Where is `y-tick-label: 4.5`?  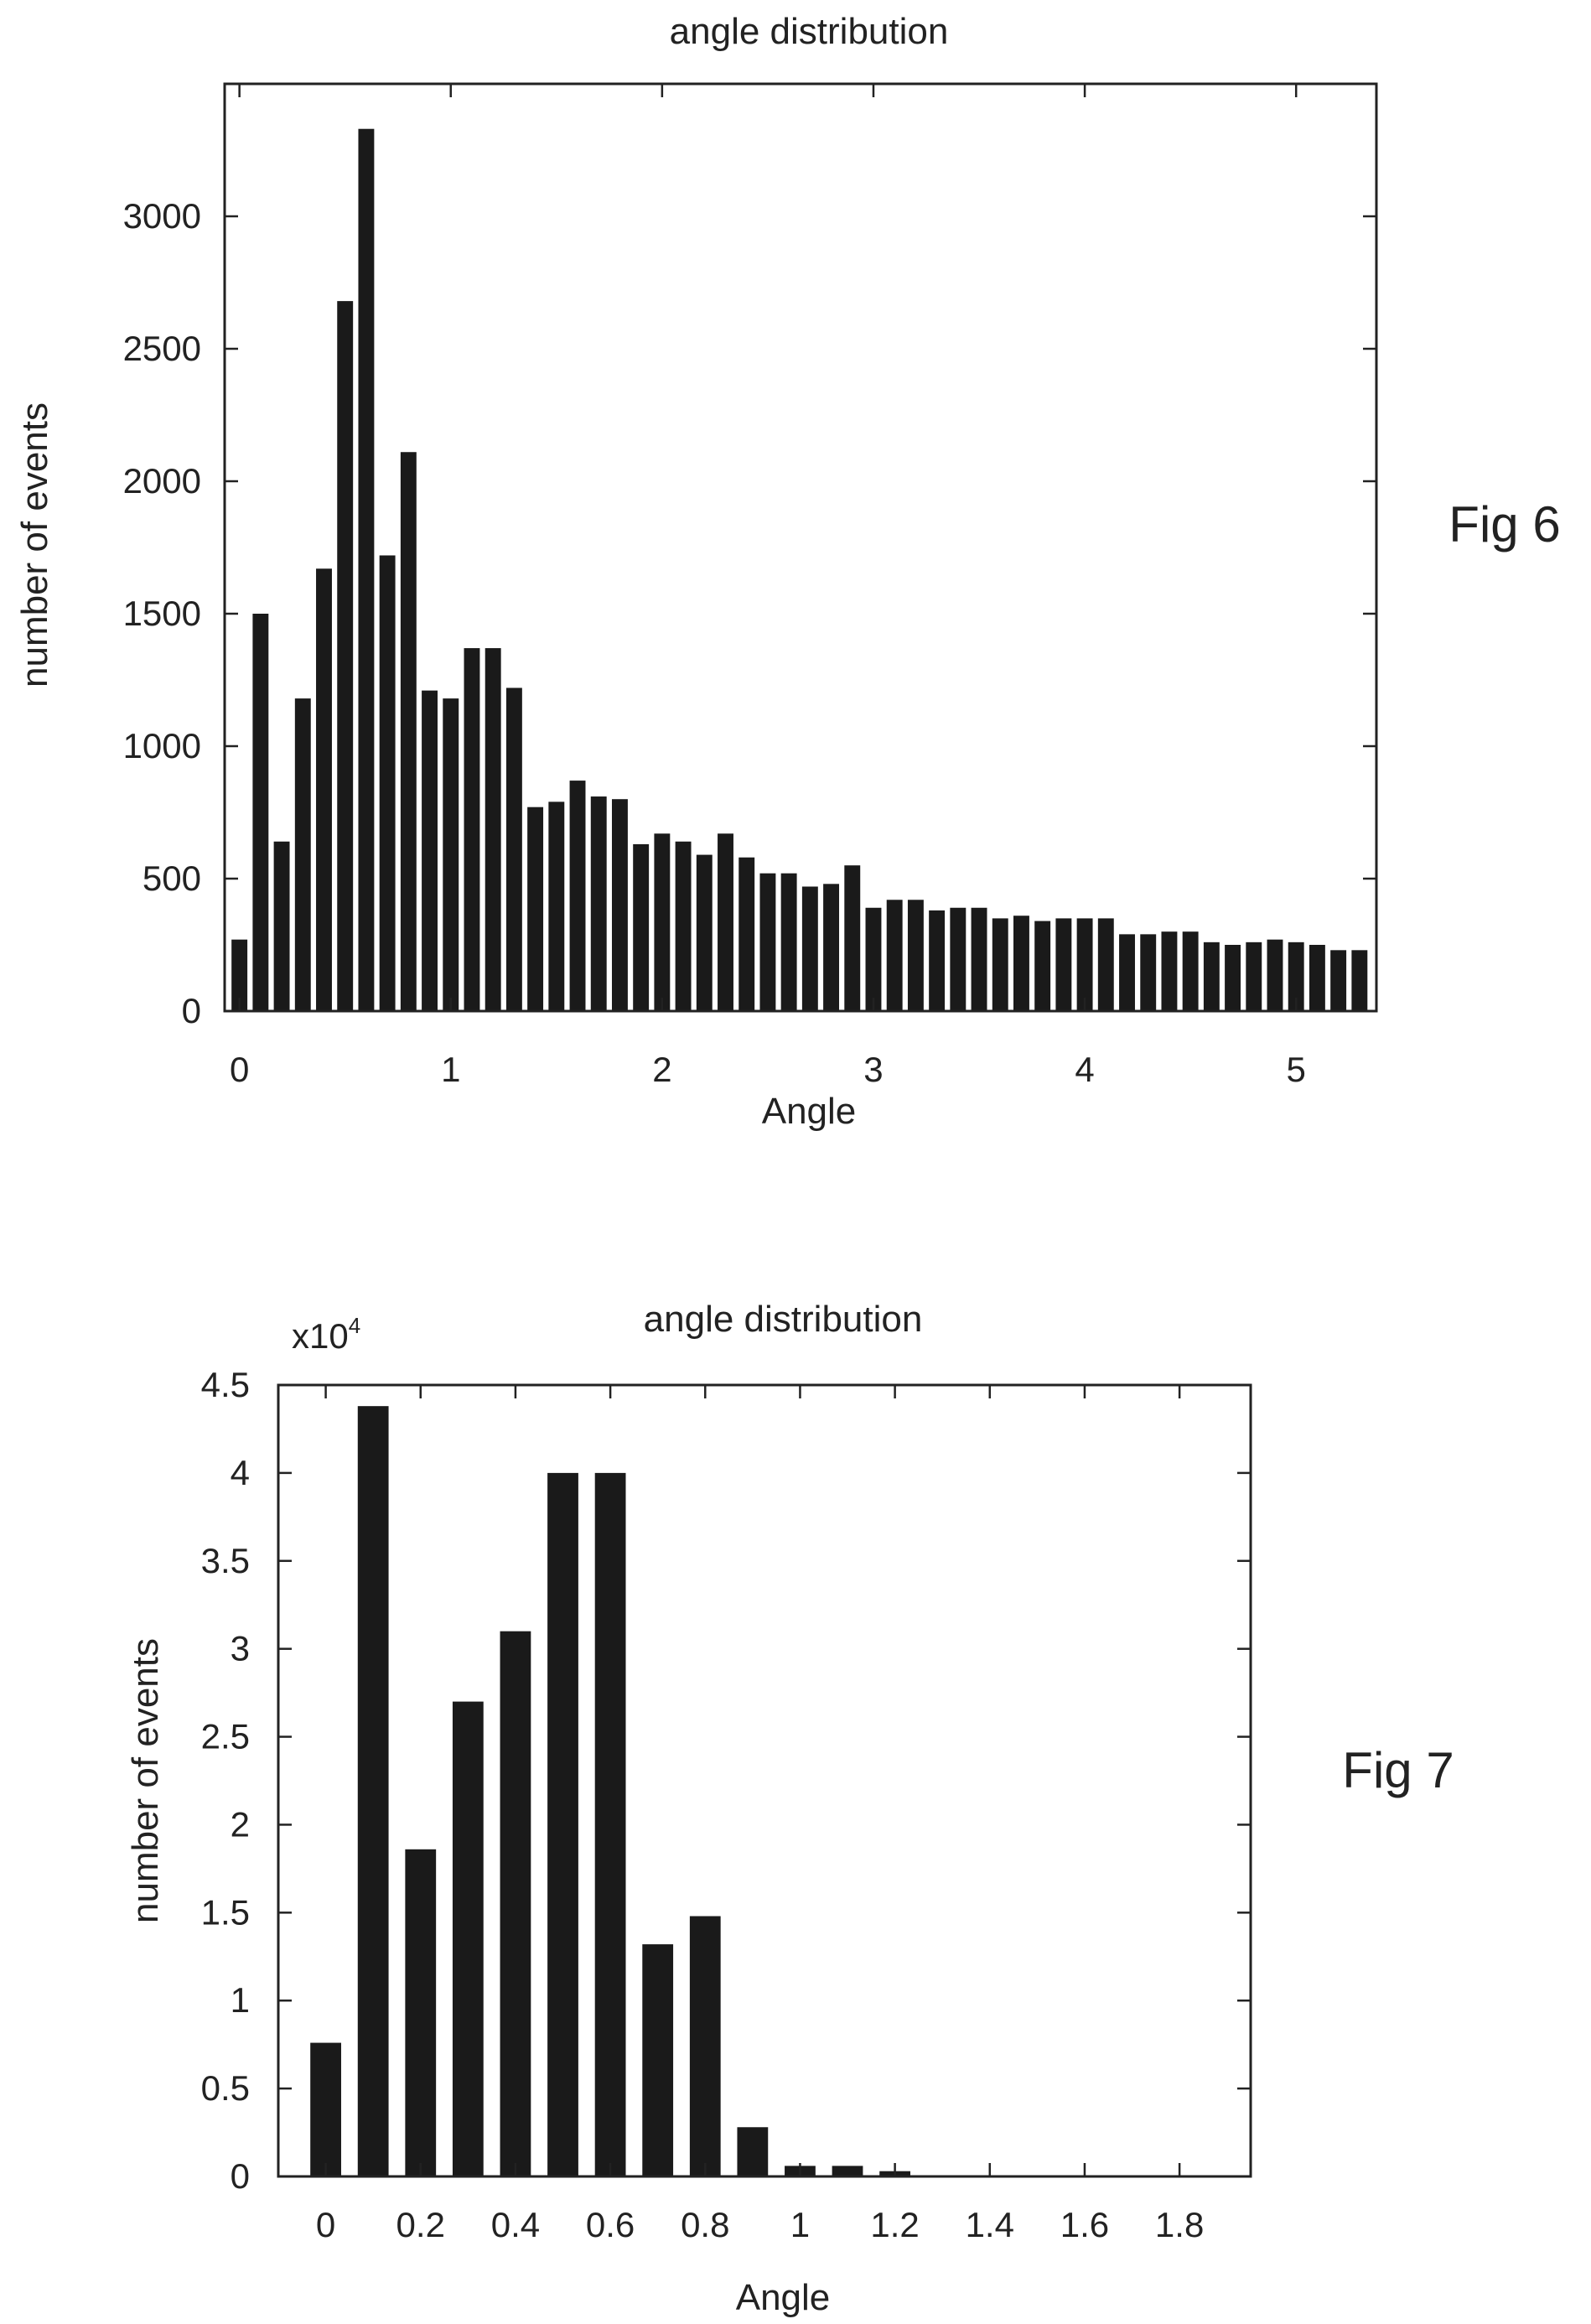 y-tick-label: 4.5 is located at coordinates (225, 1384).